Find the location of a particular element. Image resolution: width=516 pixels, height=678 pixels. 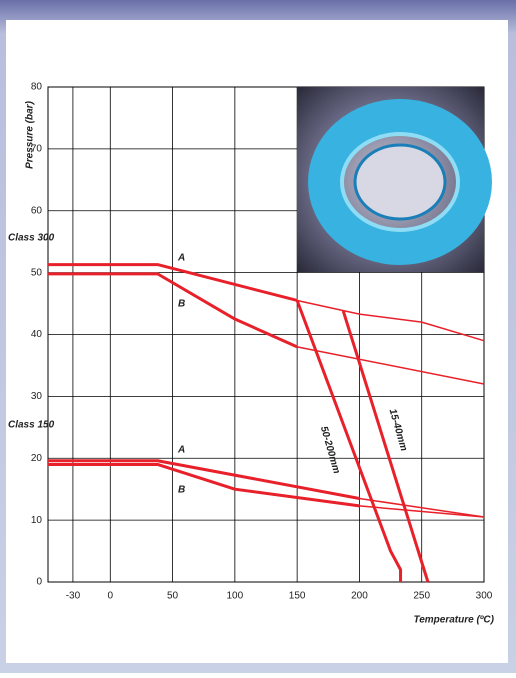

y-tick-label: 20 is located at coordinates (37, 458).